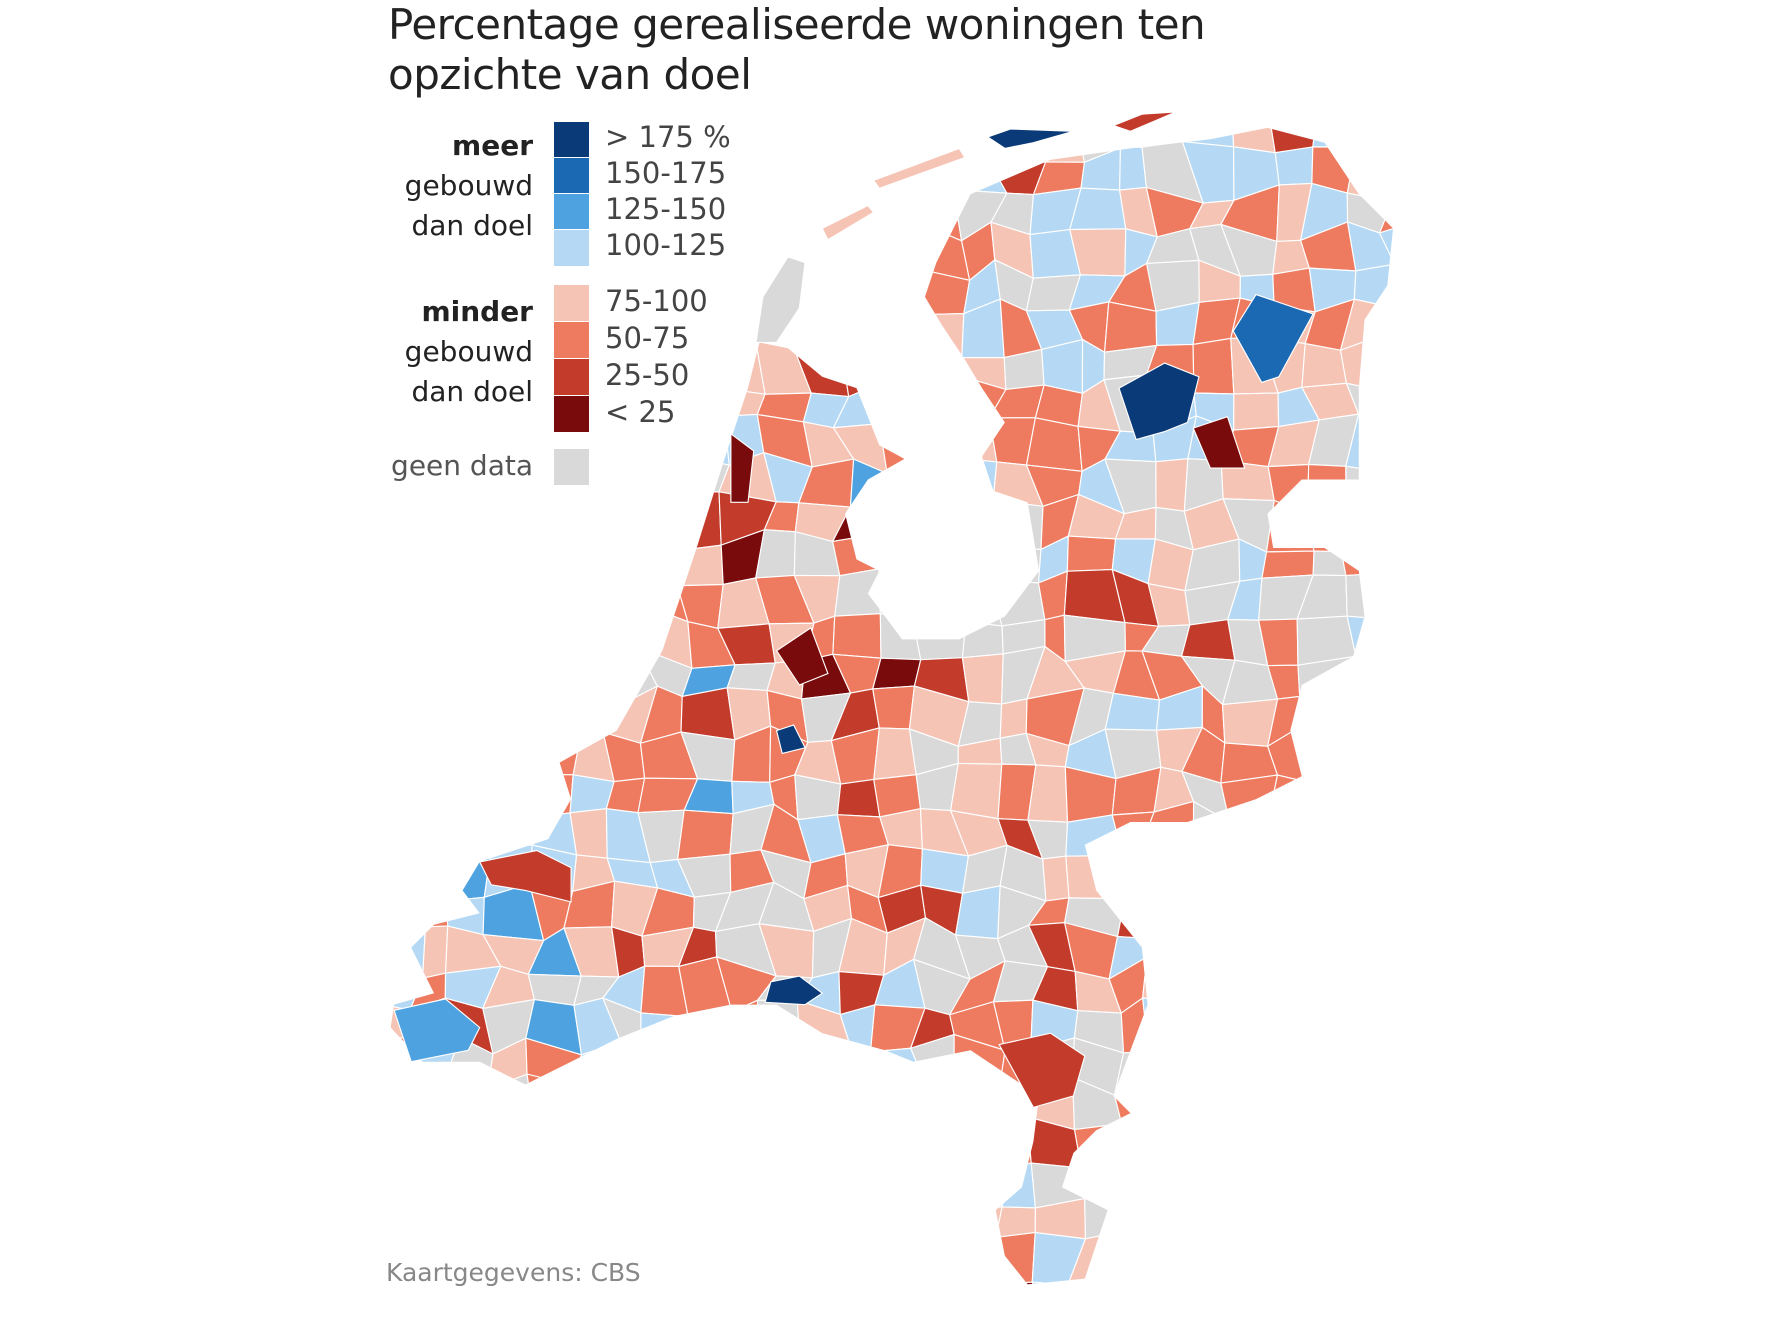 The image size is (1770, 1330). Describe the element at coordinates (780, 300) in the screenshot. I see `island-texel` at that location.